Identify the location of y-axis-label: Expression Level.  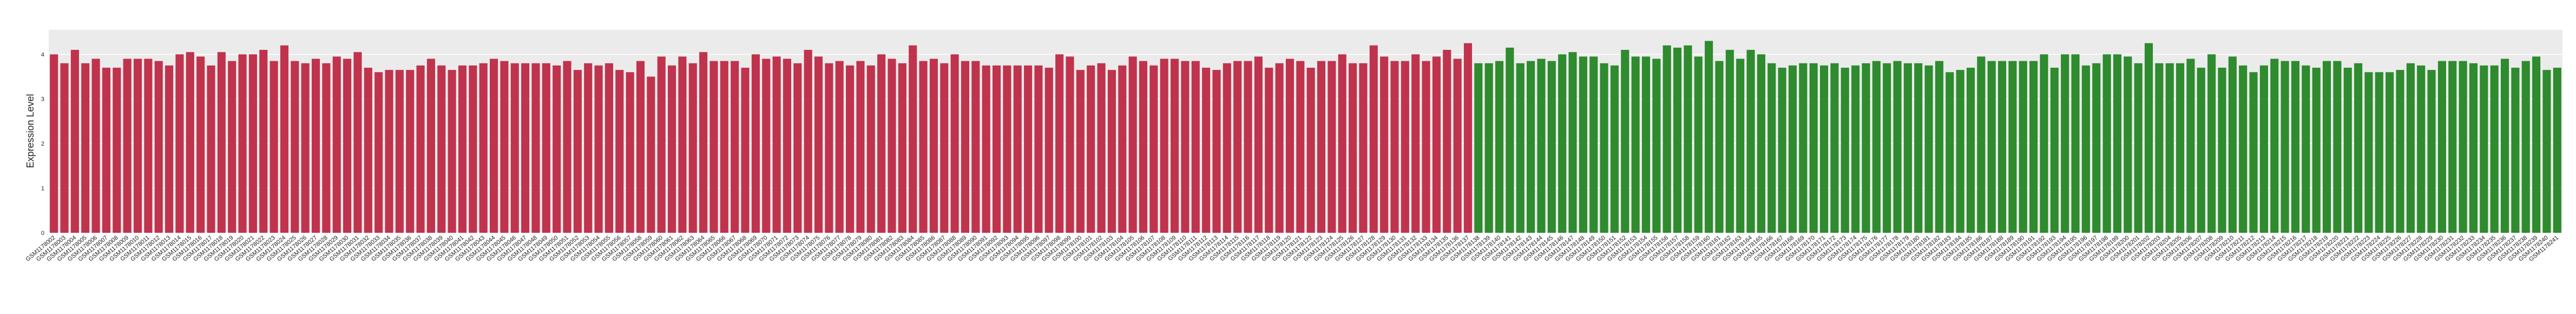
(30, 131).